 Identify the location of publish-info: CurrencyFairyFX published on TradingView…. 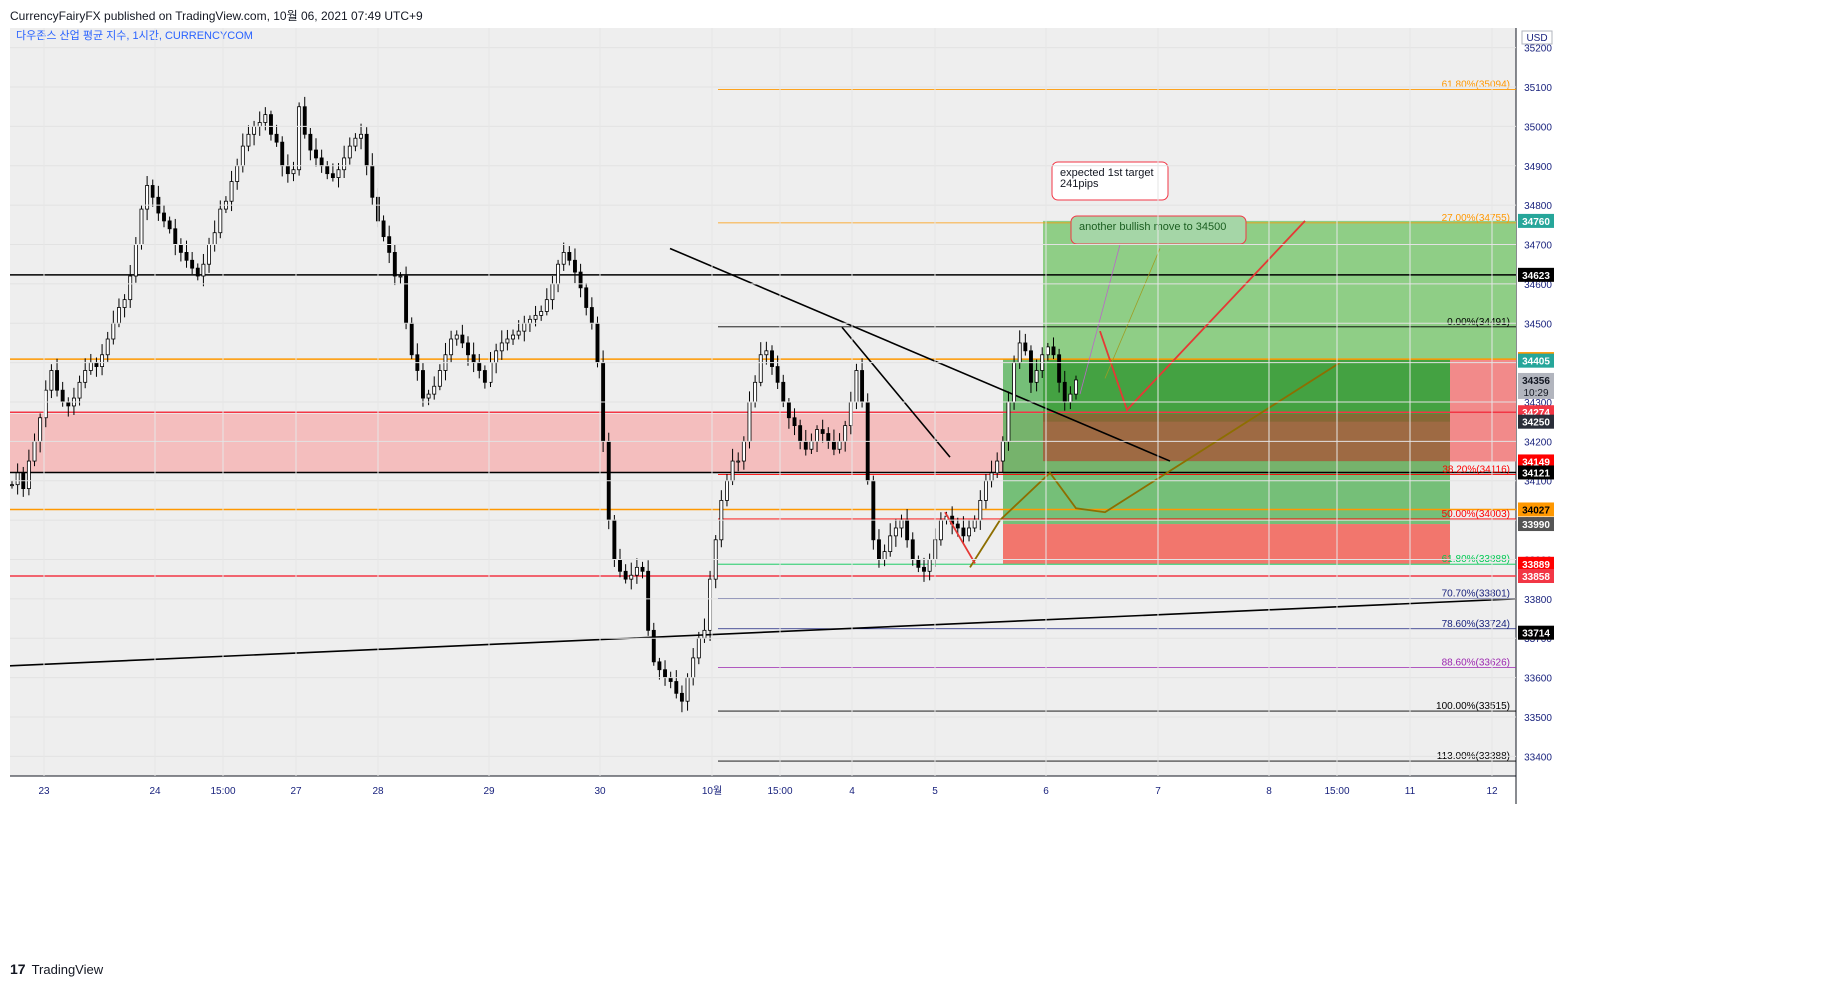
(216, 16).